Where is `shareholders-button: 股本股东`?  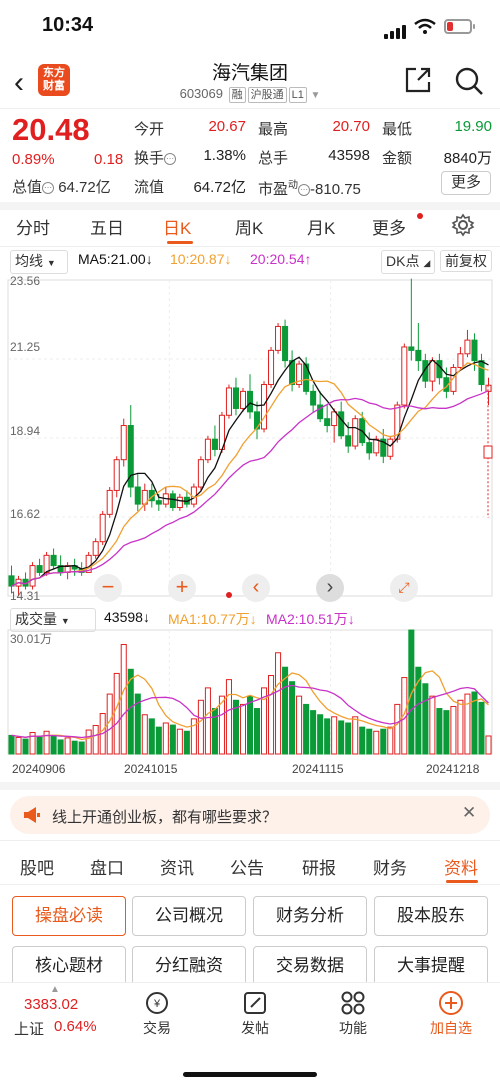
shareholders-button: 股本股东 is located at coordinates (431, 916).